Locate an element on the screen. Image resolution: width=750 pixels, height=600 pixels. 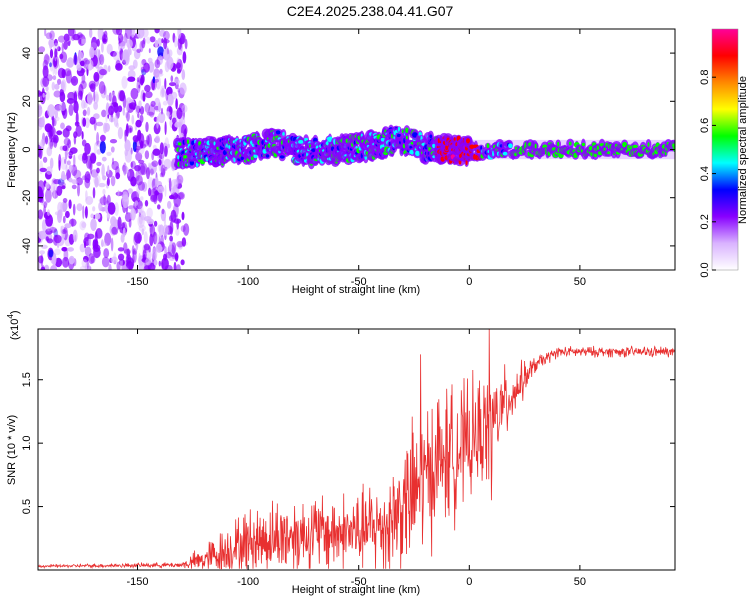
spectrogram-xtick-label: 0 is located at coordinates (469, 282).